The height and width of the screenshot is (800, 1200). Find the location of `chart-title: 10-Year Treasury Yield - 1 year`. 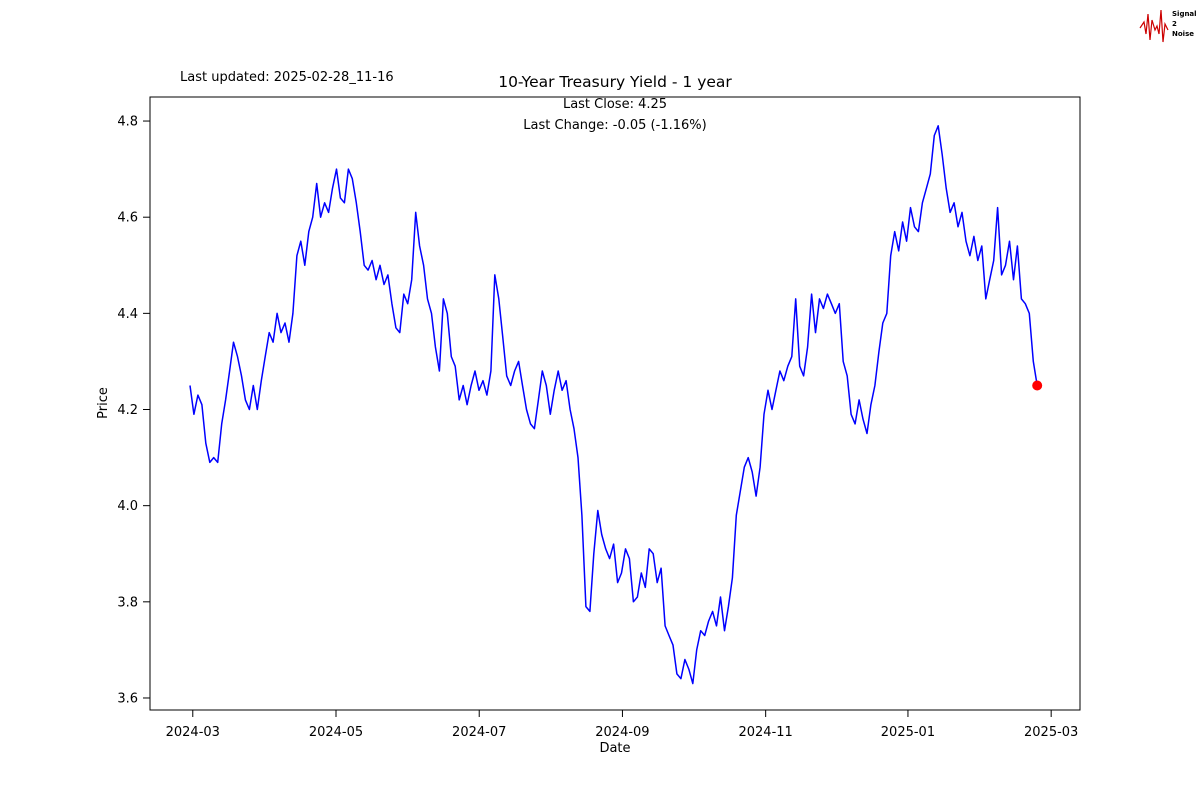

chart-title: 10-Year Treasury Yield - 1 year is located at coordinates (615, 82).